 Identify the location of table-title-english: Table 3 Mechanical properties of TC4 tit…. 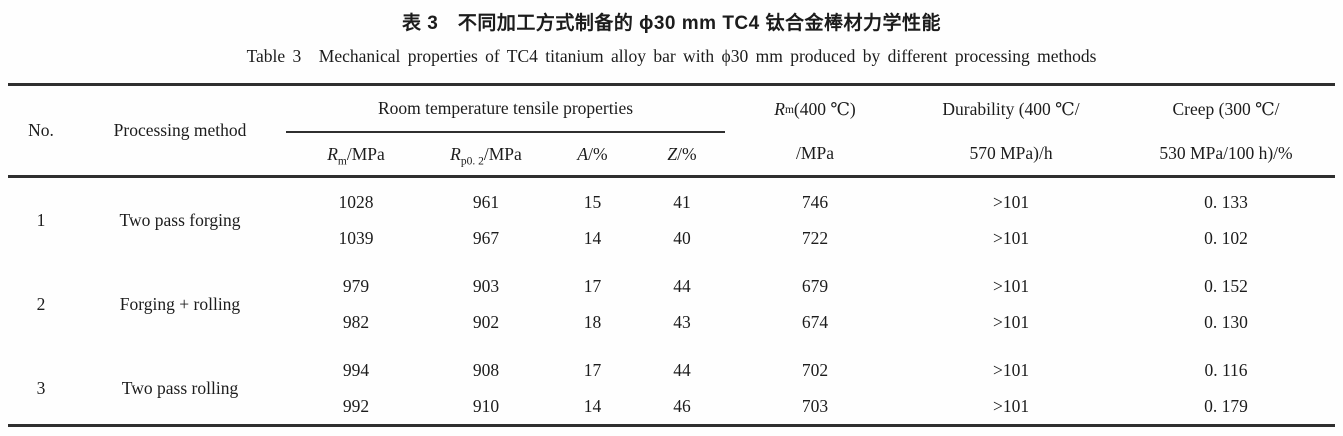
(671, 56).